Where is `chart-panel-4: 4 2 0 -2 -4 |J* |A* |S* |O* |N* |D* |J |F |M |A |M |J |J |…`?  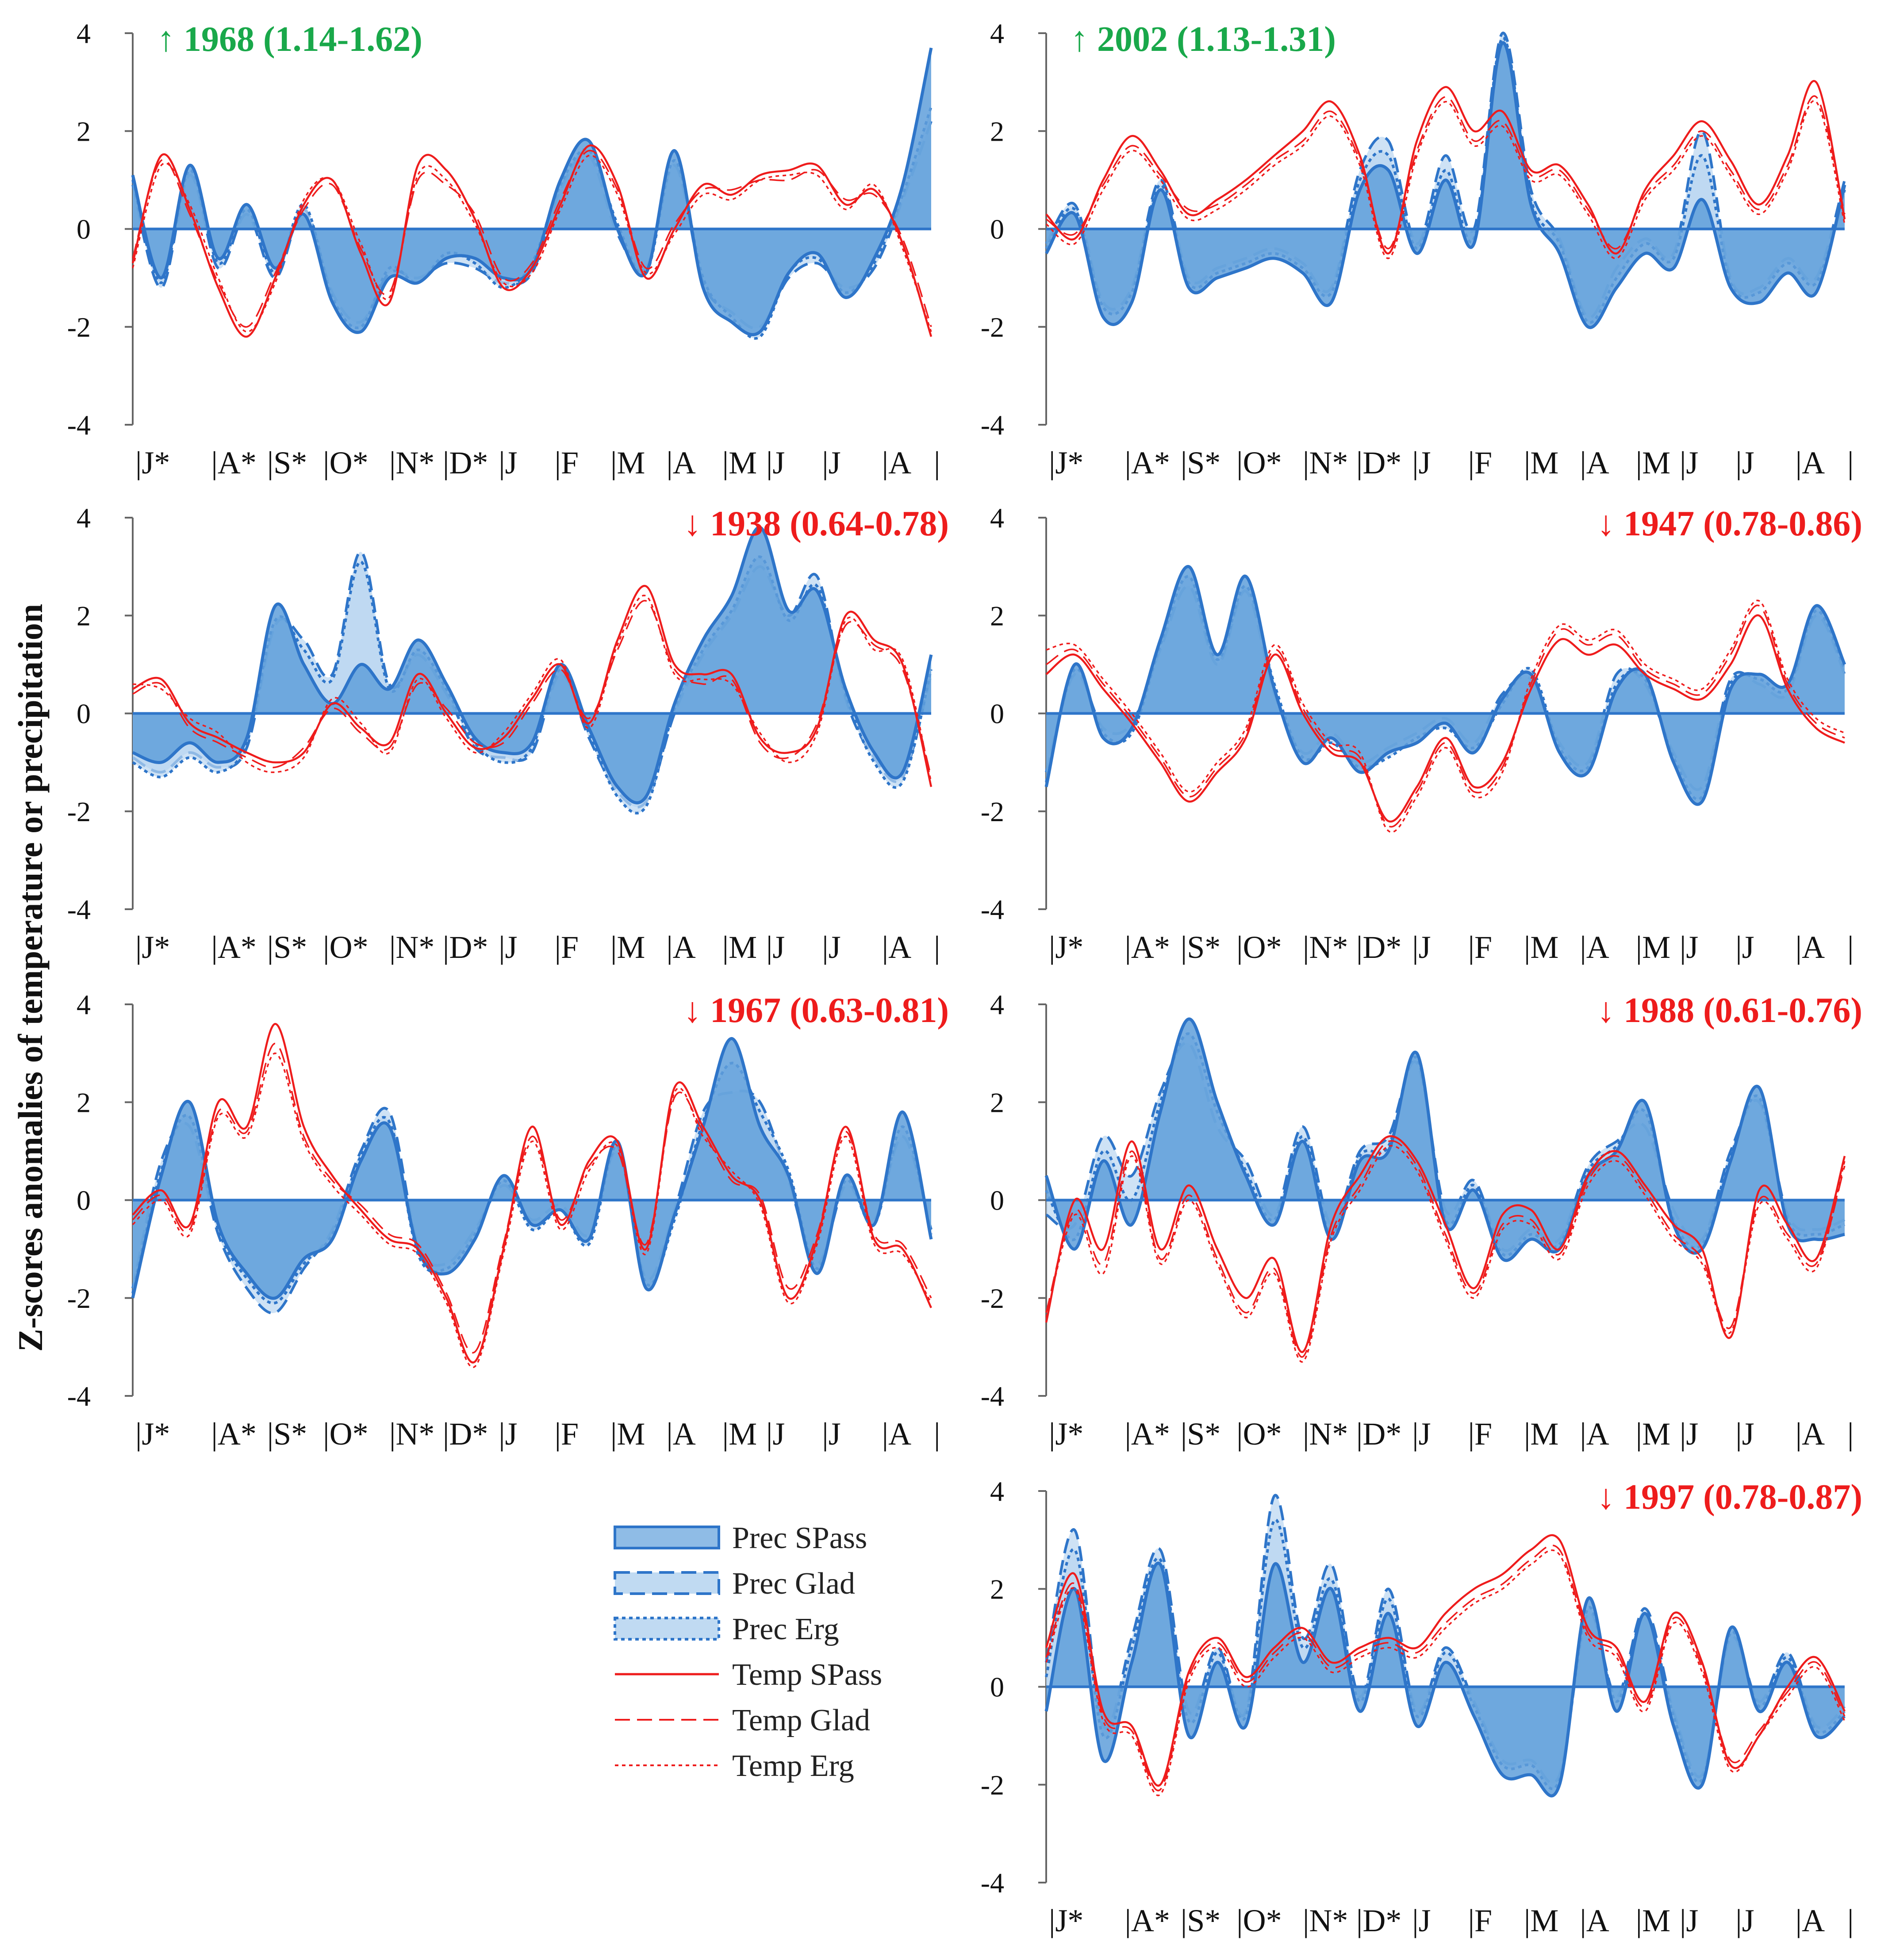 chart-panel-4: 4 2 0 -2 -4 |J* |A* |S* |O* |N* |D* |J |F |M |A |M |J |J |… is located at coordinates (1421, 733).